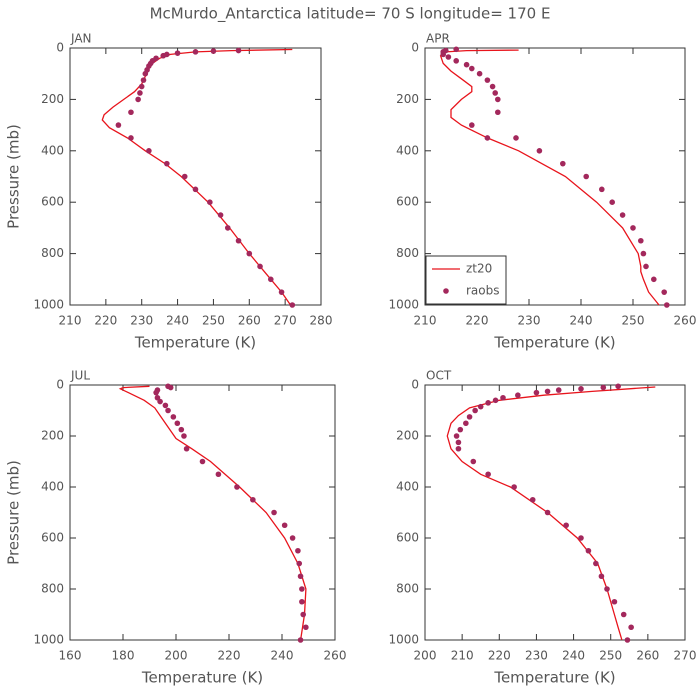  I want to click on x-tick-label: 200, so click(425, 656).